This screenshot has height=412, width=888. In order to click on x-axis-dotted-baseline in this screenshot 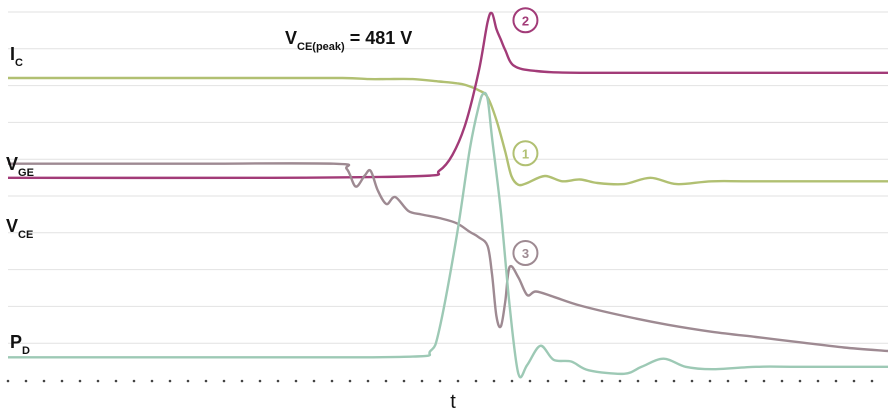, I will do `click(440, 381)`.